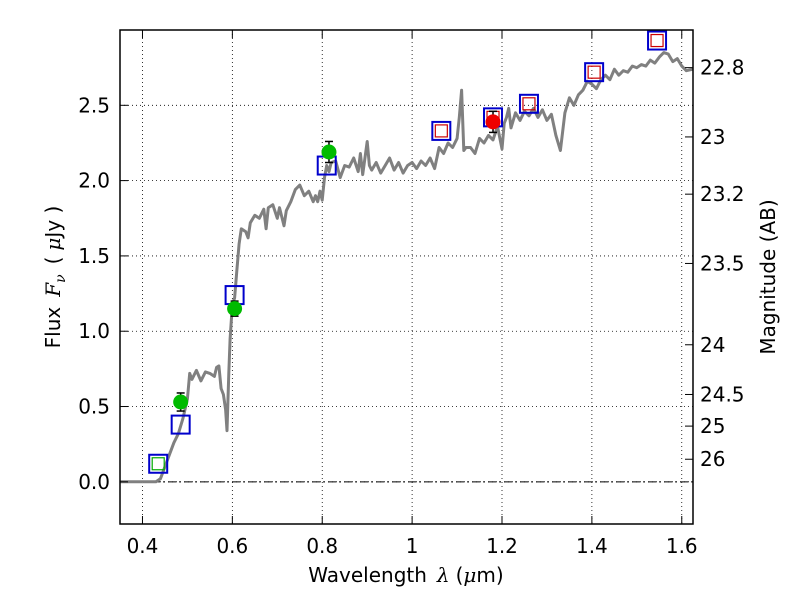 The image size is (800, 600). What do you see at coordinates (682, 546) in the screenshot?
I see `x-tick-label: 1.6` at bounding box center [682, 546].